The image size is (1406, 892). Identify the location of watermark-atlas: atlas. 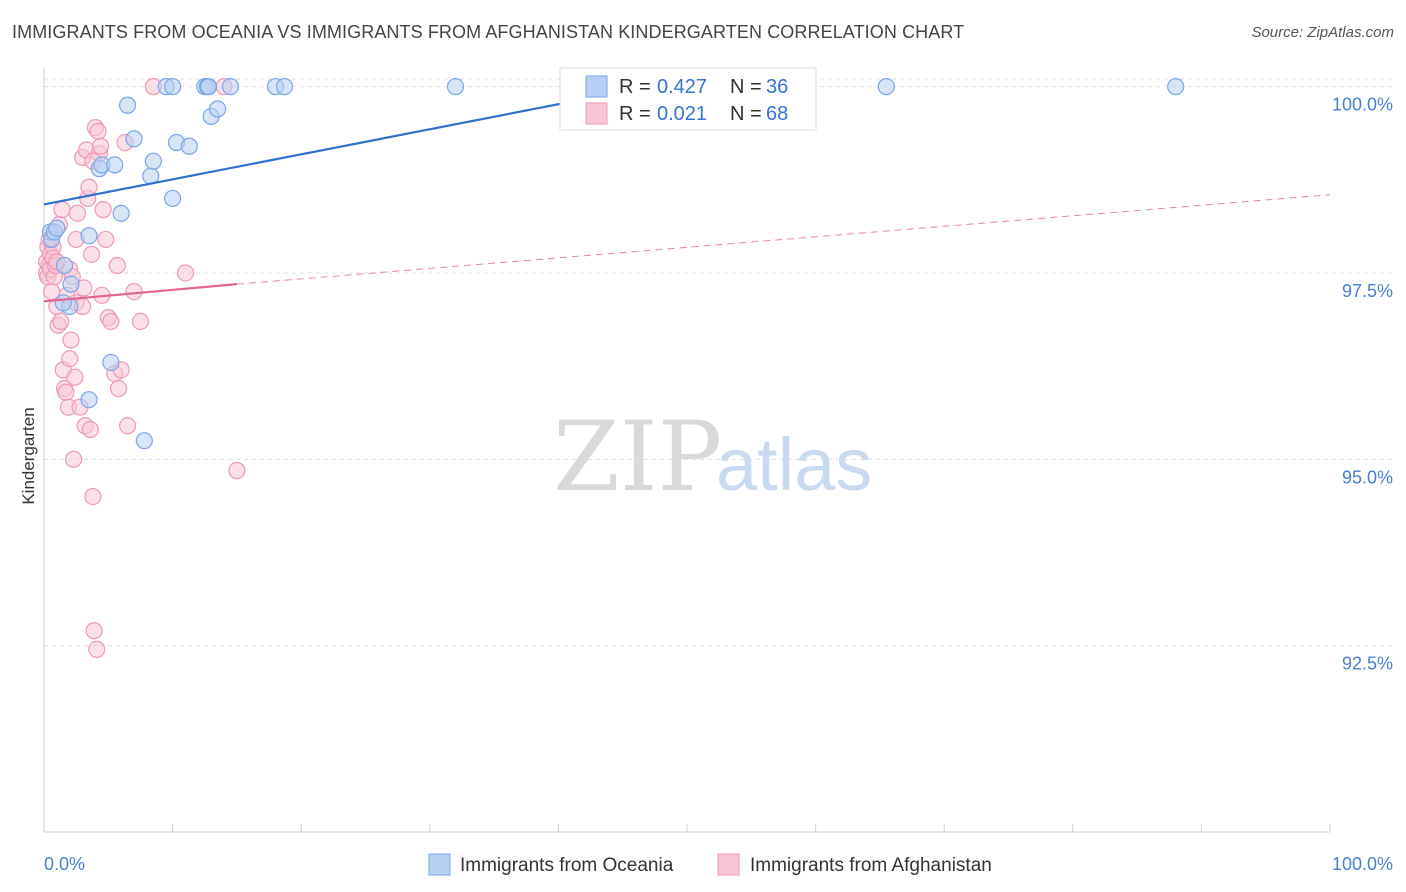
(794, 464).